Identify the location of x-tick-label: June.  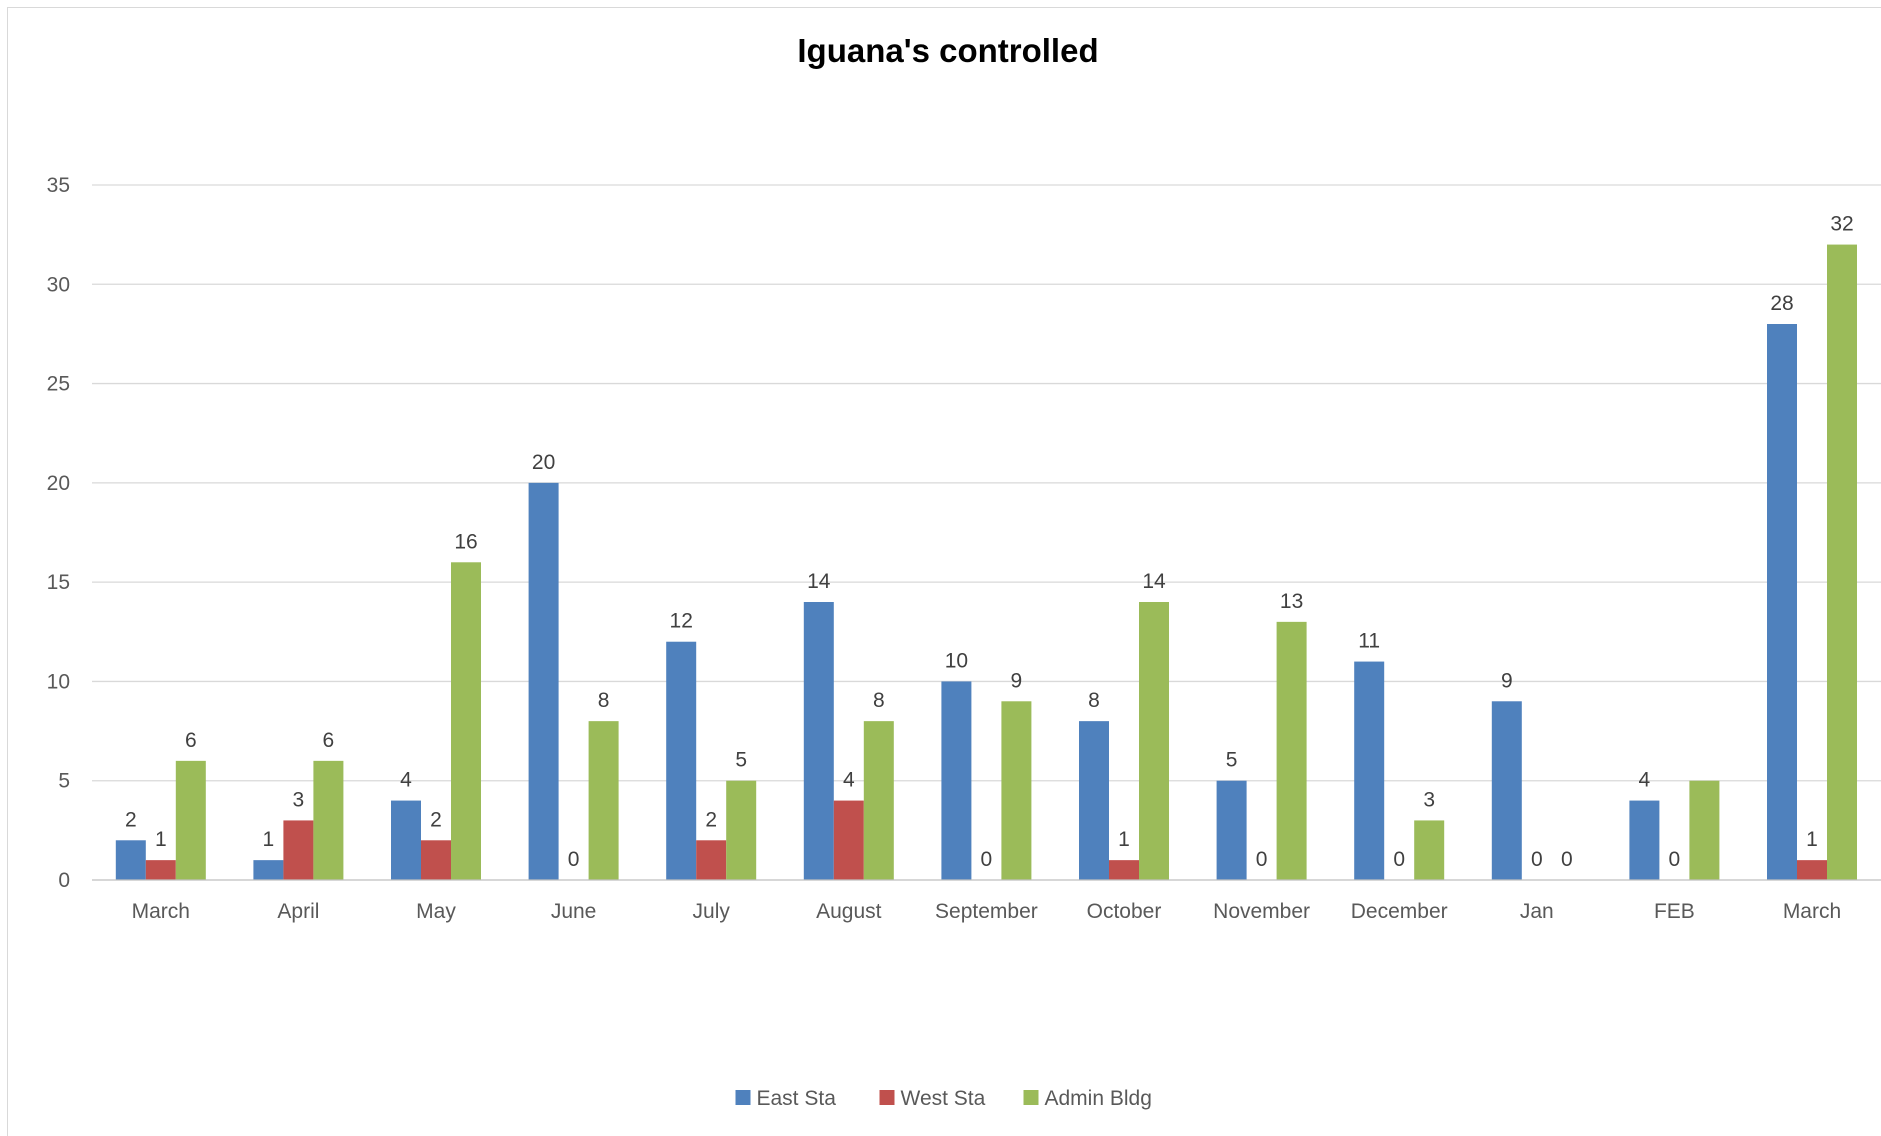
(574, 911).